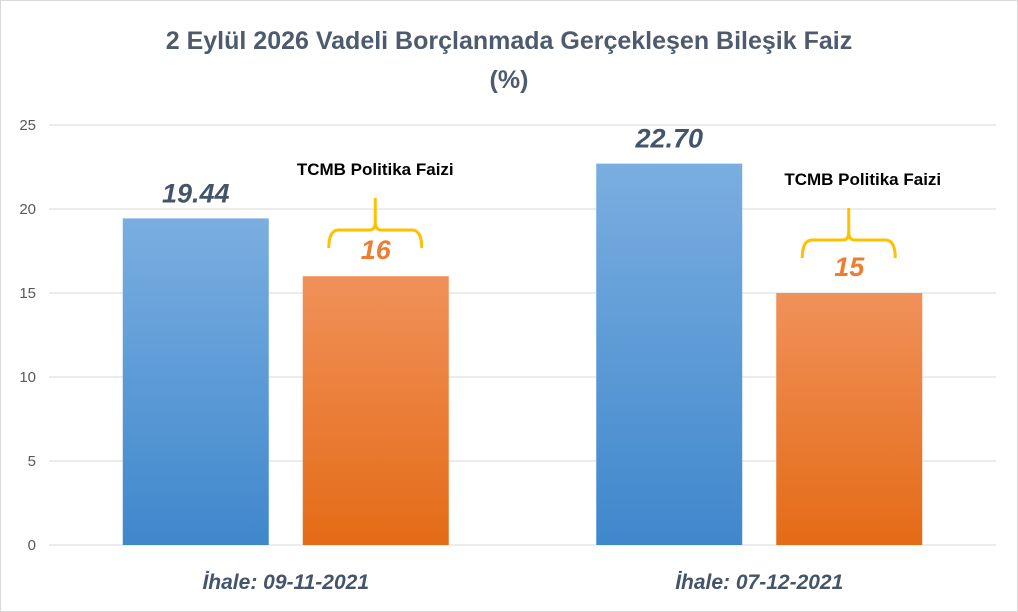 The height and width of the screenshot is (612, 1018). What do you see at coordinates (849, 267) in the screenshot?
I see `data-label: 15` at bounding box center [849, 267].